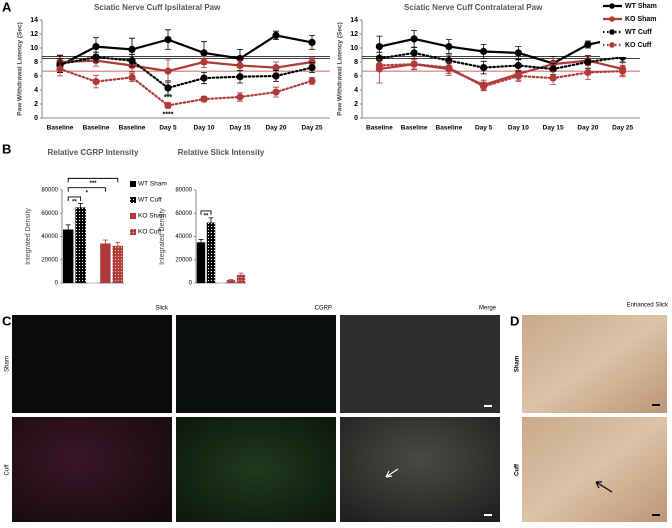 Image resolution: width=672 pixels, height=528 pixels. I want to click on x-tick-label: Day 10, so click(518, 128).